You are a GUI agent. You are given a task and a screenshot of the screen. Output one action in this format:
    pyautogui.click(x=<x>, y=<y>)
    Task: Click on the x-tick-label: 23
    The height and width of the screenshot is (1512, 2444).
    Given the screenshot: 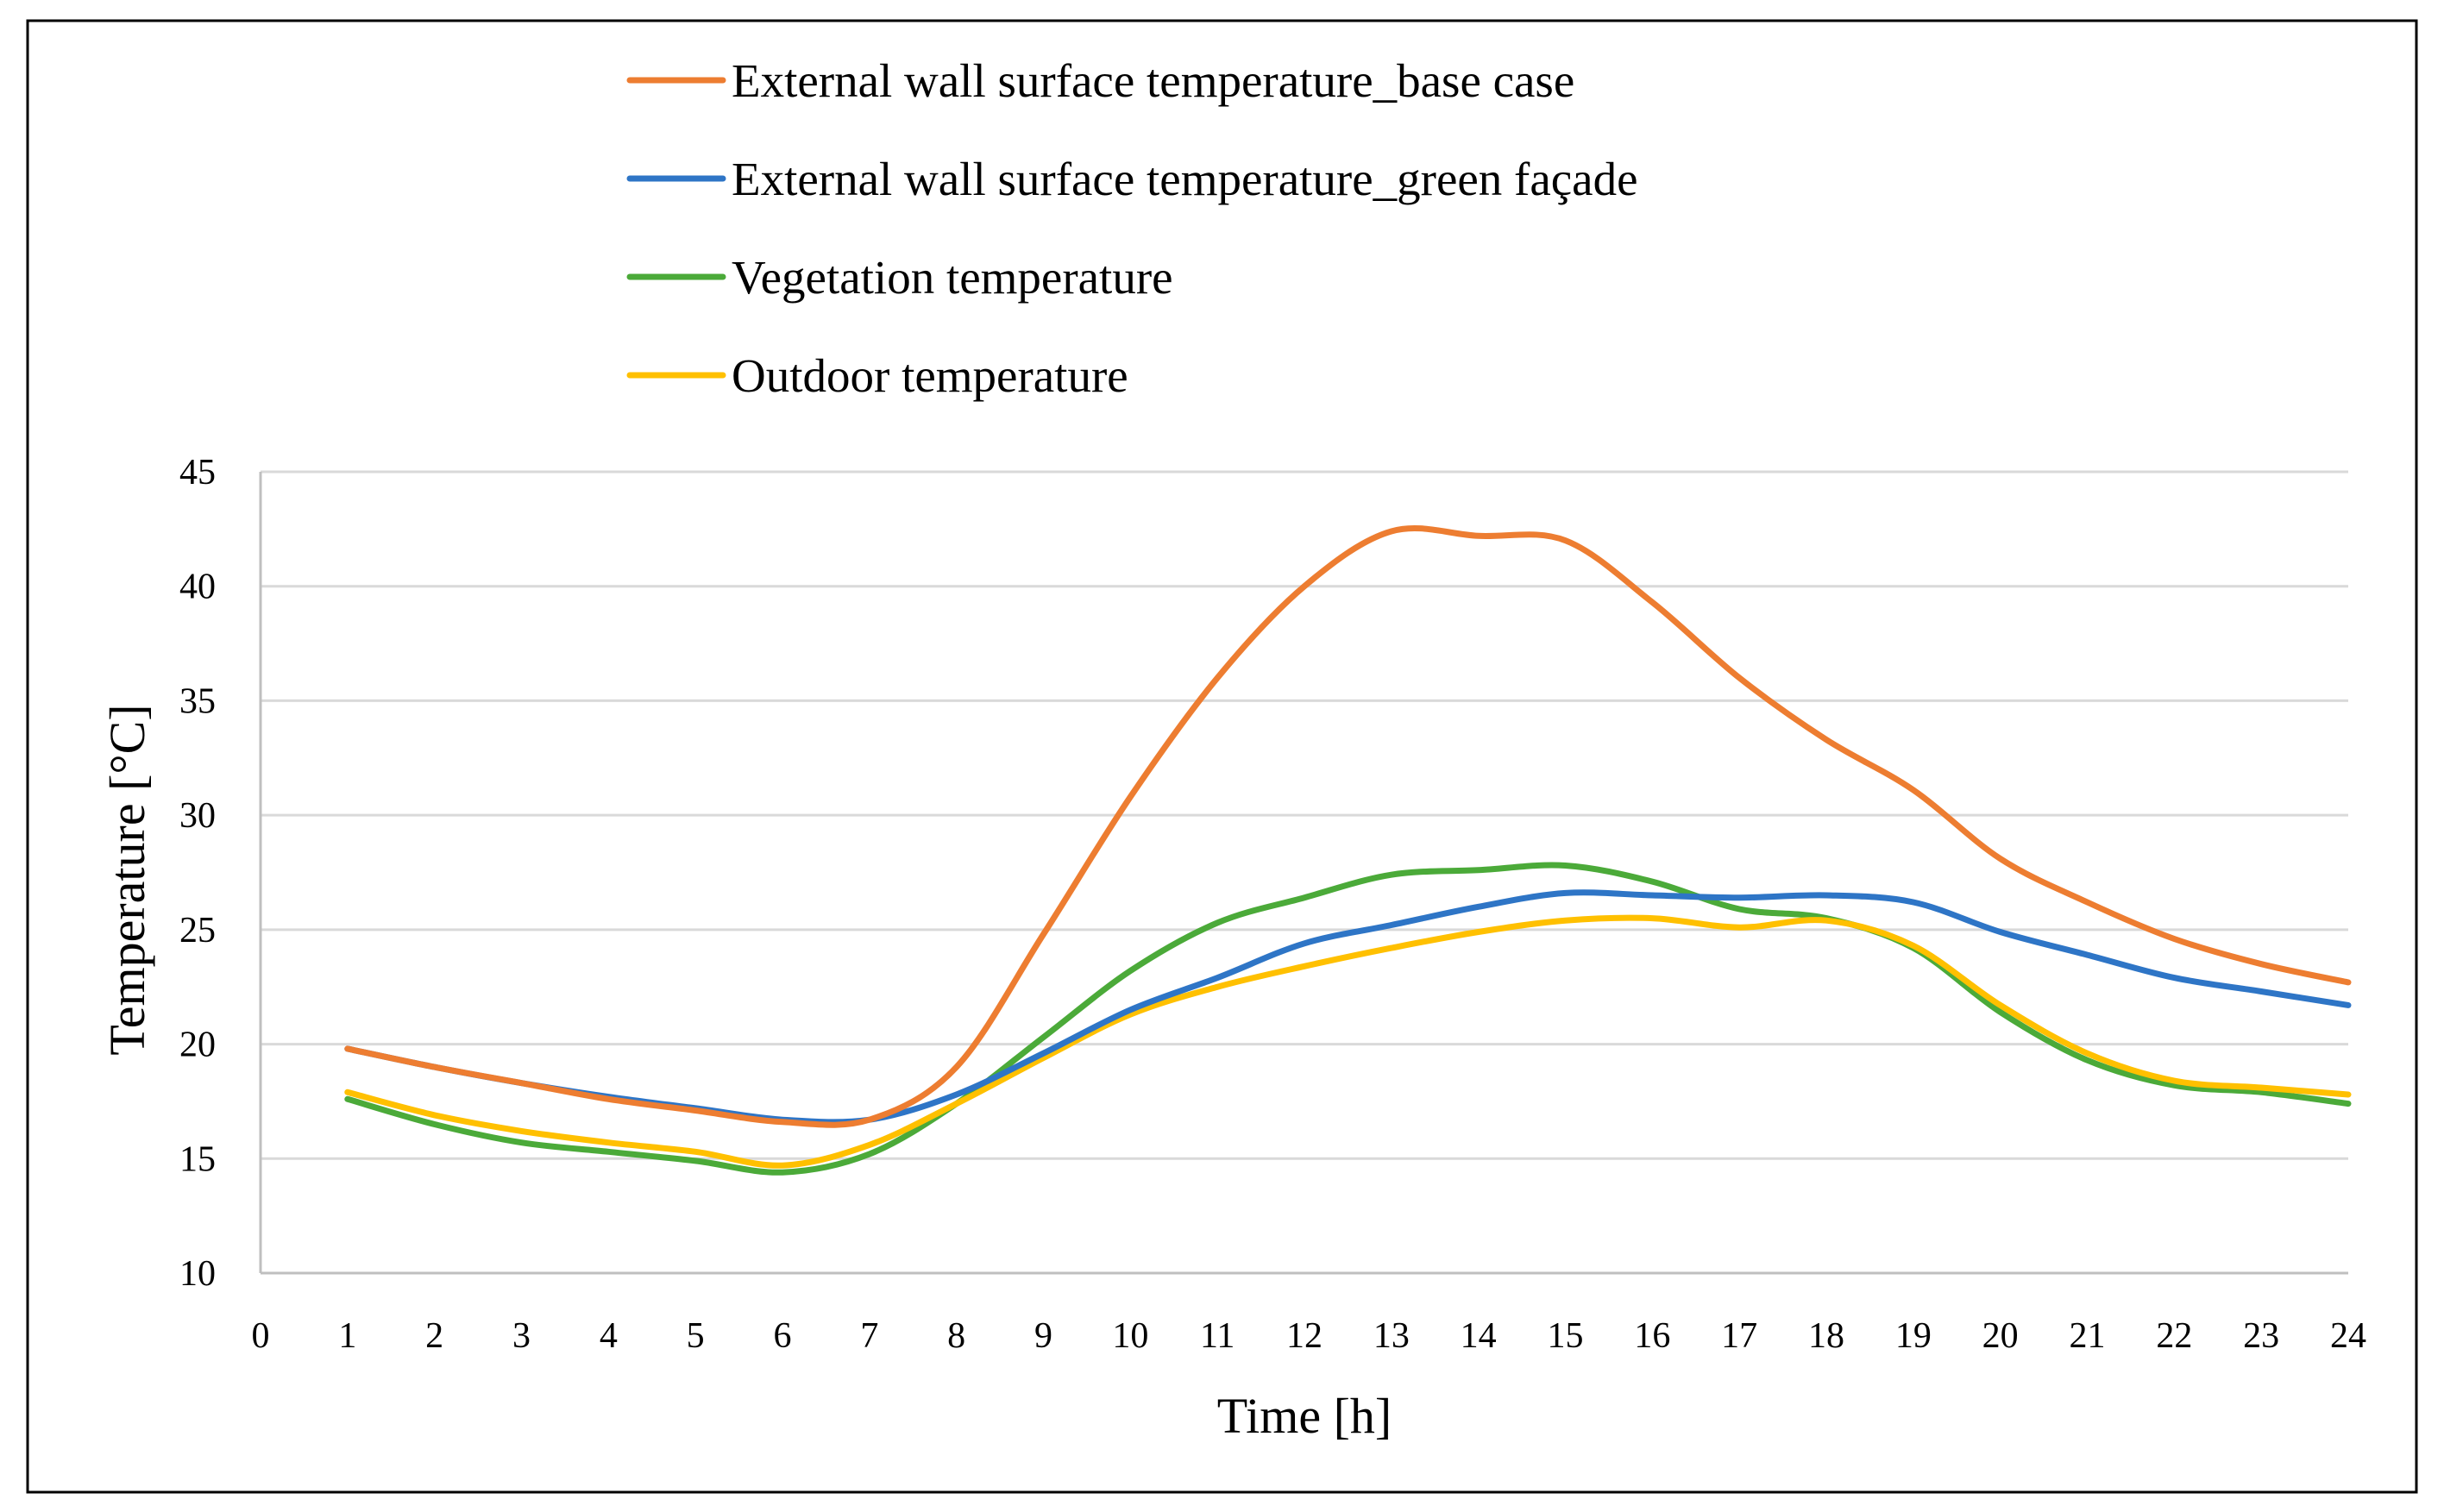 What is the action you would take?
    pyautogui.click(x=2261, y=1336)
    